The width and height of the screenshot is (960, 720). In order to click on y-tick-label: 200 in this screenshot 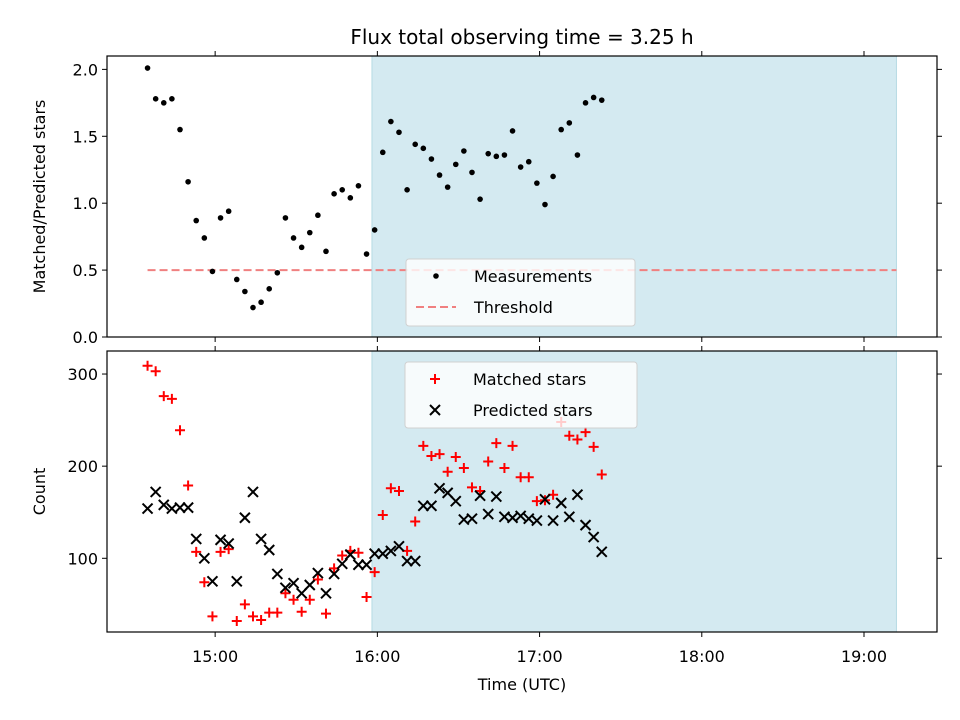, I will do `click(82, 466)`.